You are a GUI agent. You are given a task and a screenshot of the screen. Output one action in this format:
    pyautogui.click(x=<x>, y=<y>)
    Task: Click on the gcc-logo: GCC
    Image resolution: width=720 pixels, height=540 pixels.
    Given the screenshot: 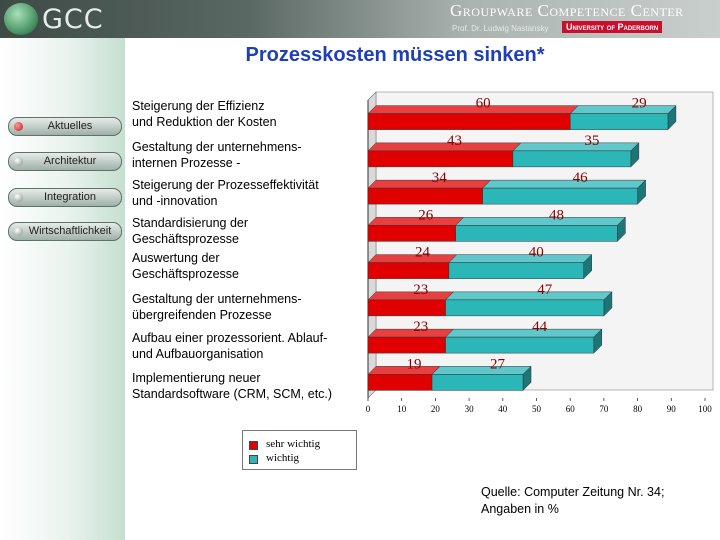 What is the action you would take?
    pyautogui.click(x=60, y=19)
    